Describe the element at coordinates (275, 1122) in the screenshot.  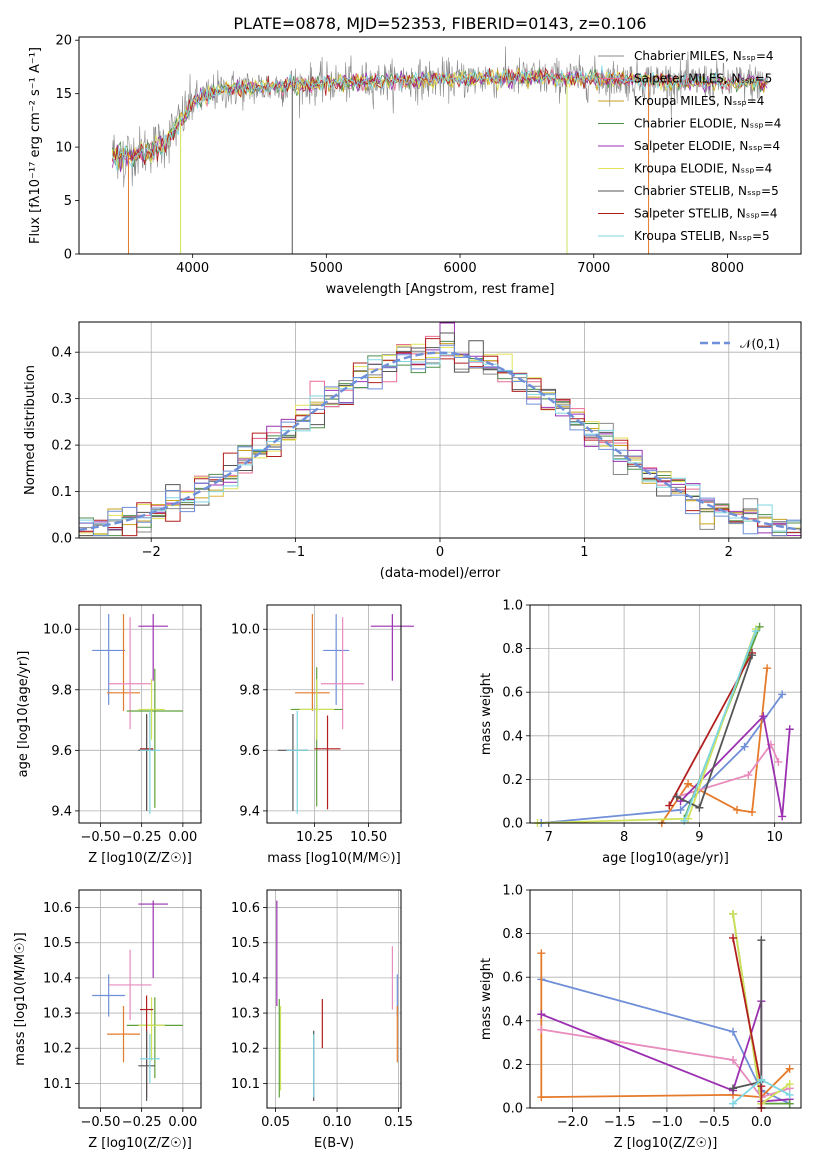
I see `x-tick-label: 0.05` at that location.